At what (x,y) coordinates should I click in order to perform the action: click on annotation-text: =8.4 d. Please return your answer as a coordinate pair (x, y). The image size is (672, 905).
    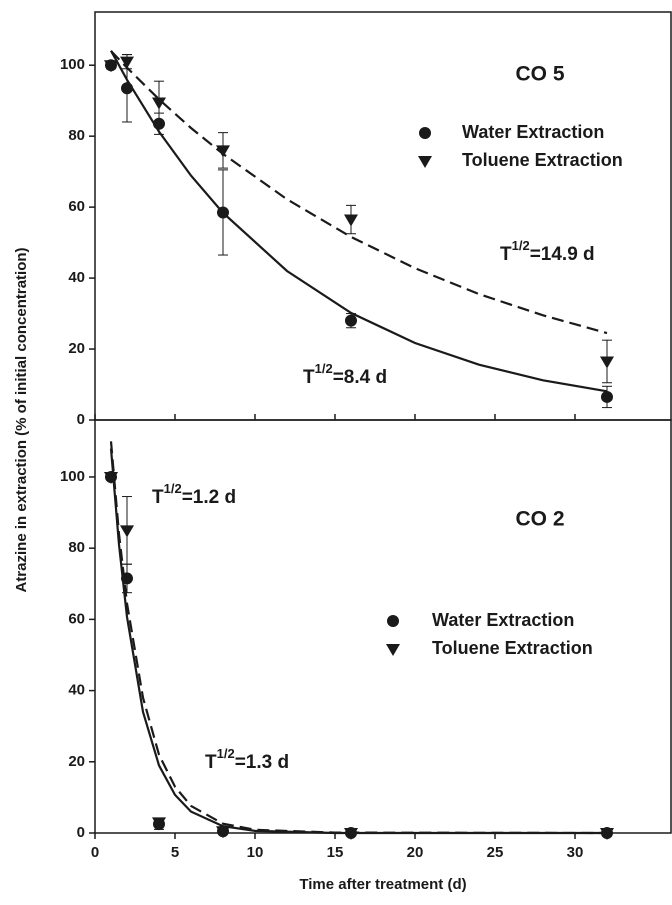
    Looking at the image, I should click on (360, 377).